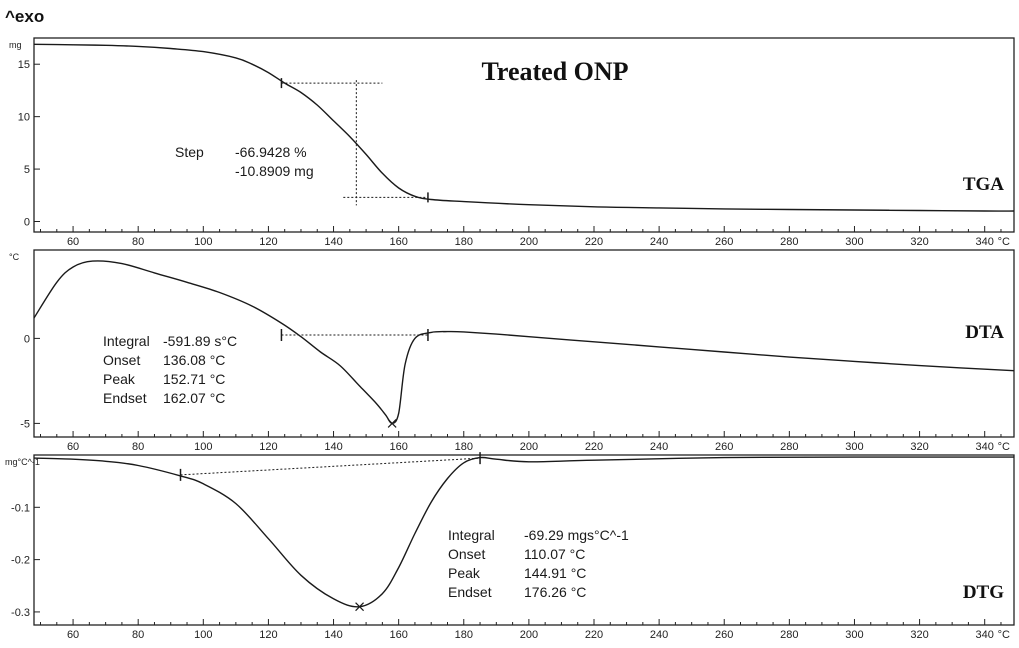 The height and width of the screenshot is (648, 1019). I want to click on y-tick-label: 15, so click(24, 65).